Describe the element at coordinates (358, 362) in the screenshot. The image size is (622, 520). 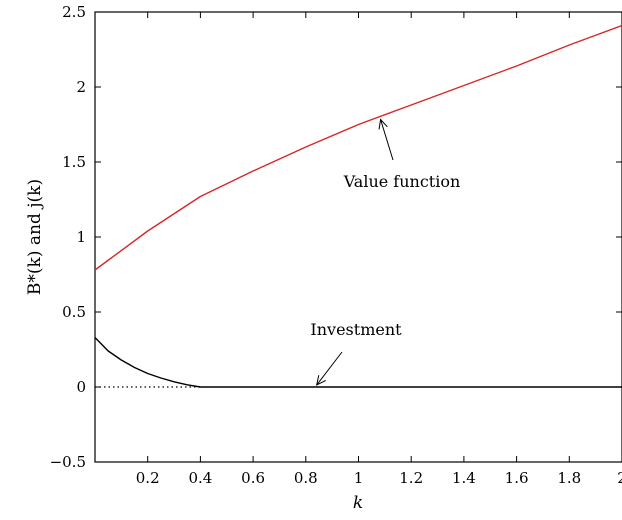
I see `investment-line` at that location.